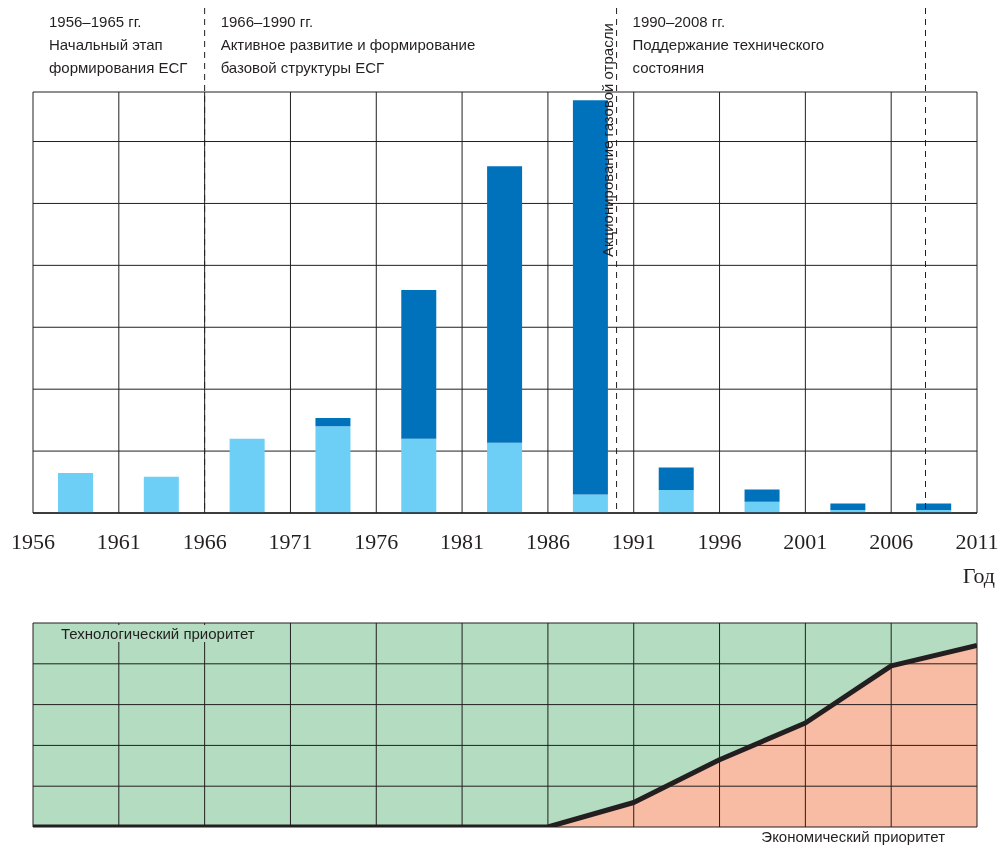  What do you see at coordinates (462, 541) in the screenshot?
I see `x-tick-label: 1981` at bounding box center [462, 541].